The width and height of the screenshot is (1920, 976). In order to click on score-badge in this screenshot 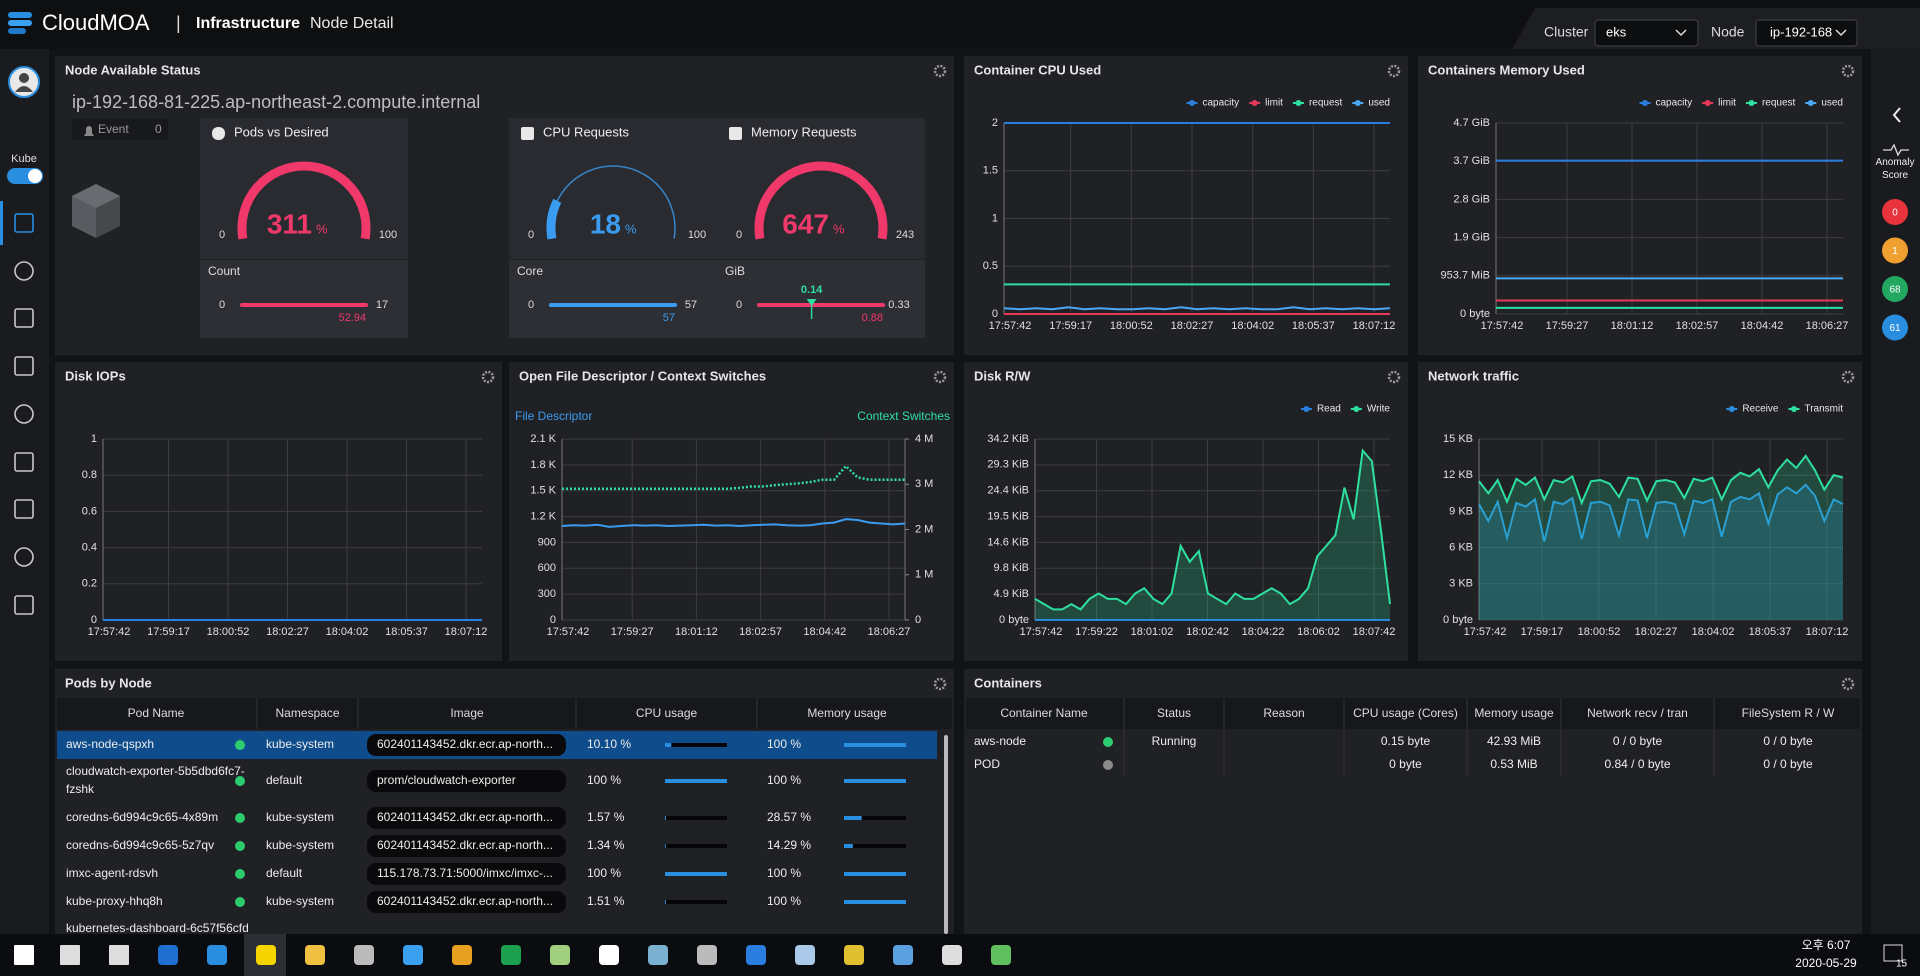, I will do `click(1895, 212)`.